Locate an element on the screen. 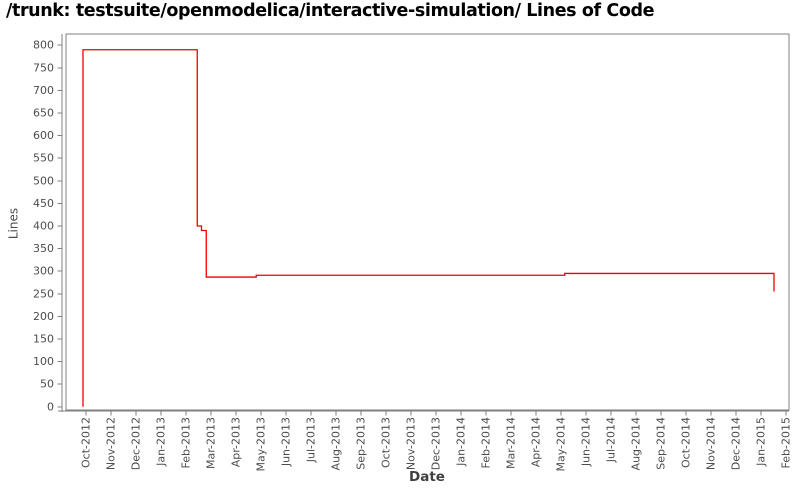 This screenshot has height=500, width=800. svg-text: Jun-2013 is located at coordinates (286, 442).